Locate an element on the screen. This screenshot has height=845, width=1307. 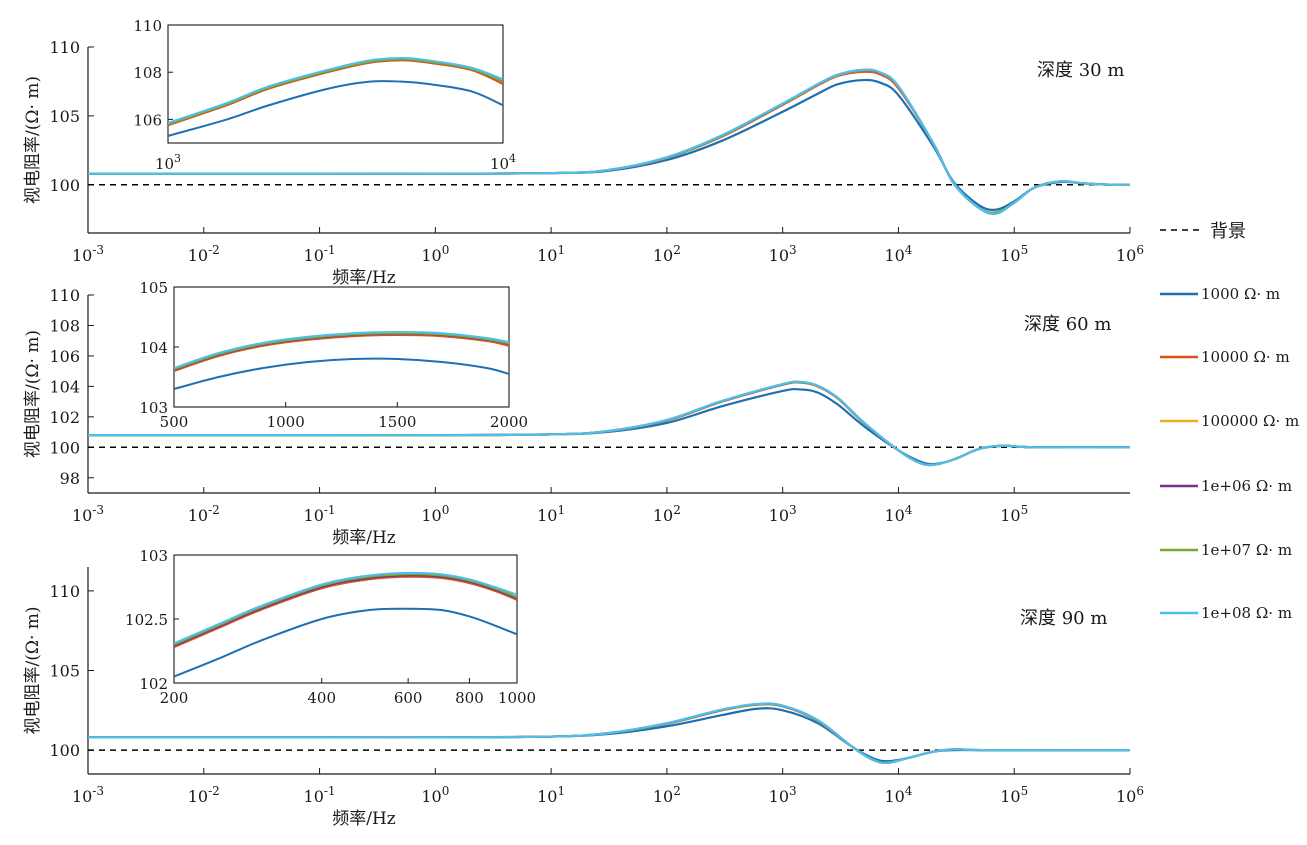
y-tick-label: 98 is located at coordinates (70, 478).